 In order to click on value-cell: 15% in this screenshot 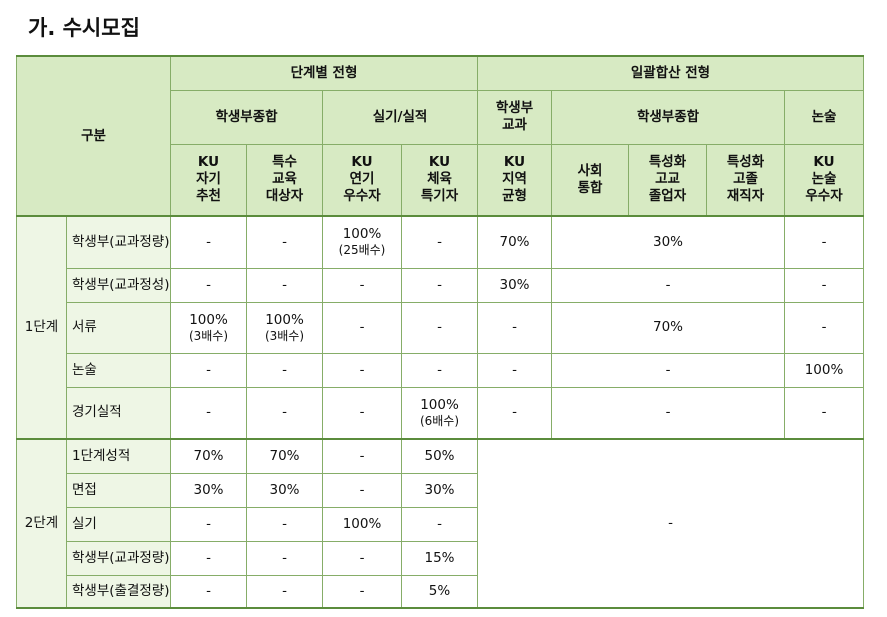, I will do `click(439, 558)`.